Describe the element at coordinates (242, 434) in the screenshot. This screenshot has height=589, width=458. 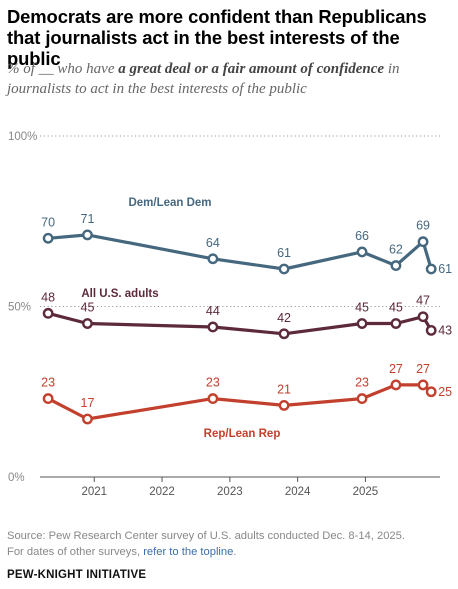
I see `series-name-label: Rep/Lean Rep` at that location.